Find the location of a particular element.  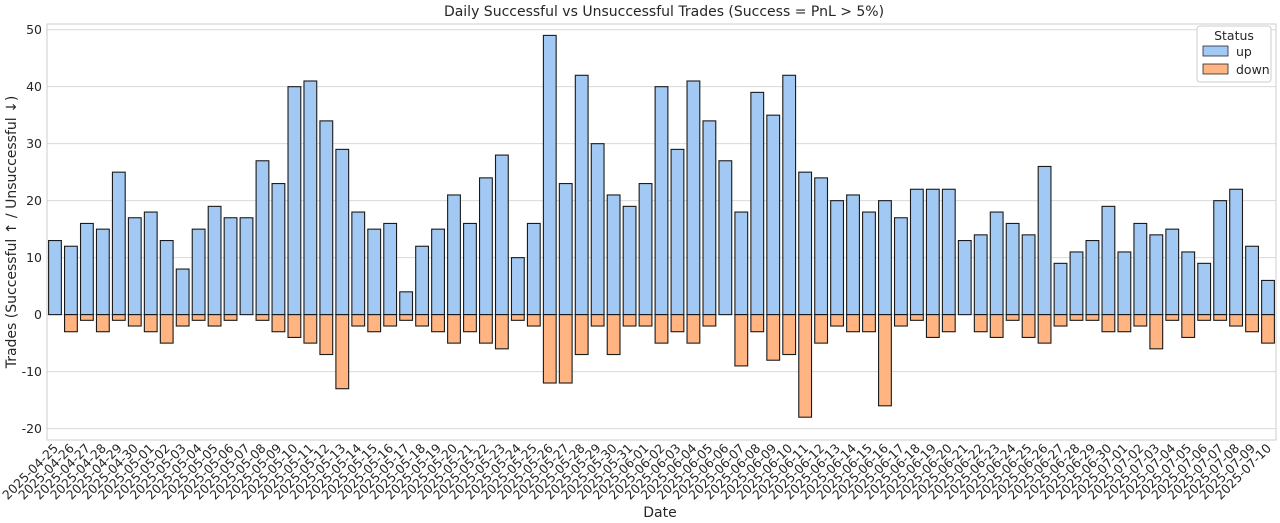

x-axis-title: Date is located at coordinates (659, 513).